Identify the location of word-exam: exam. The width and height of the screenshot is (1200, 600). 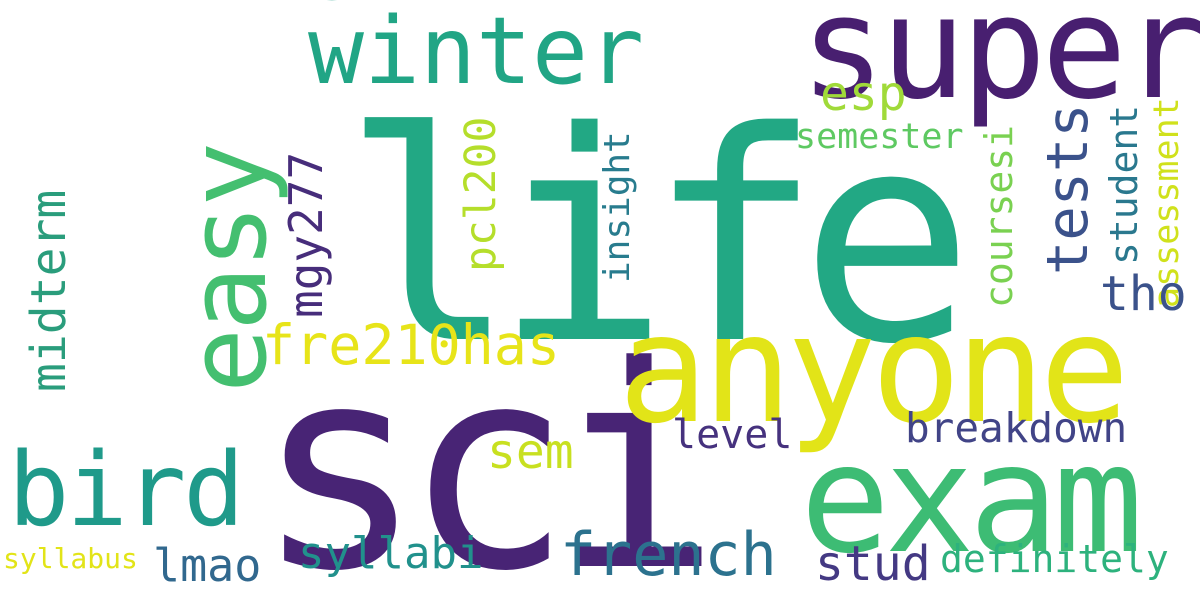
(971, 500).